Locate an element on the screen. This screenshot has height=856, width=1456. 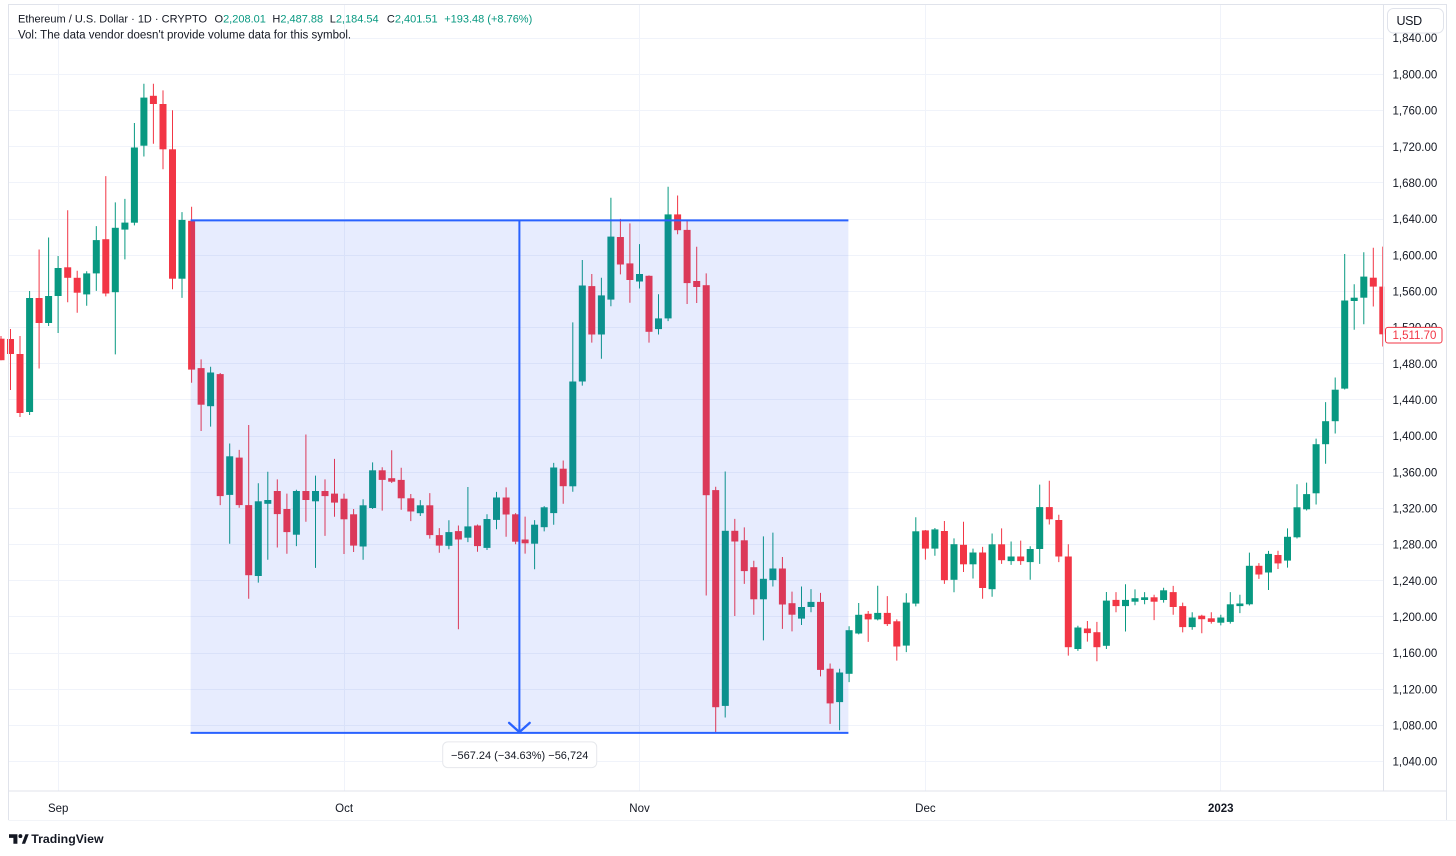
svg-text: 1,640.00 is located at coordinates (1415, 220).